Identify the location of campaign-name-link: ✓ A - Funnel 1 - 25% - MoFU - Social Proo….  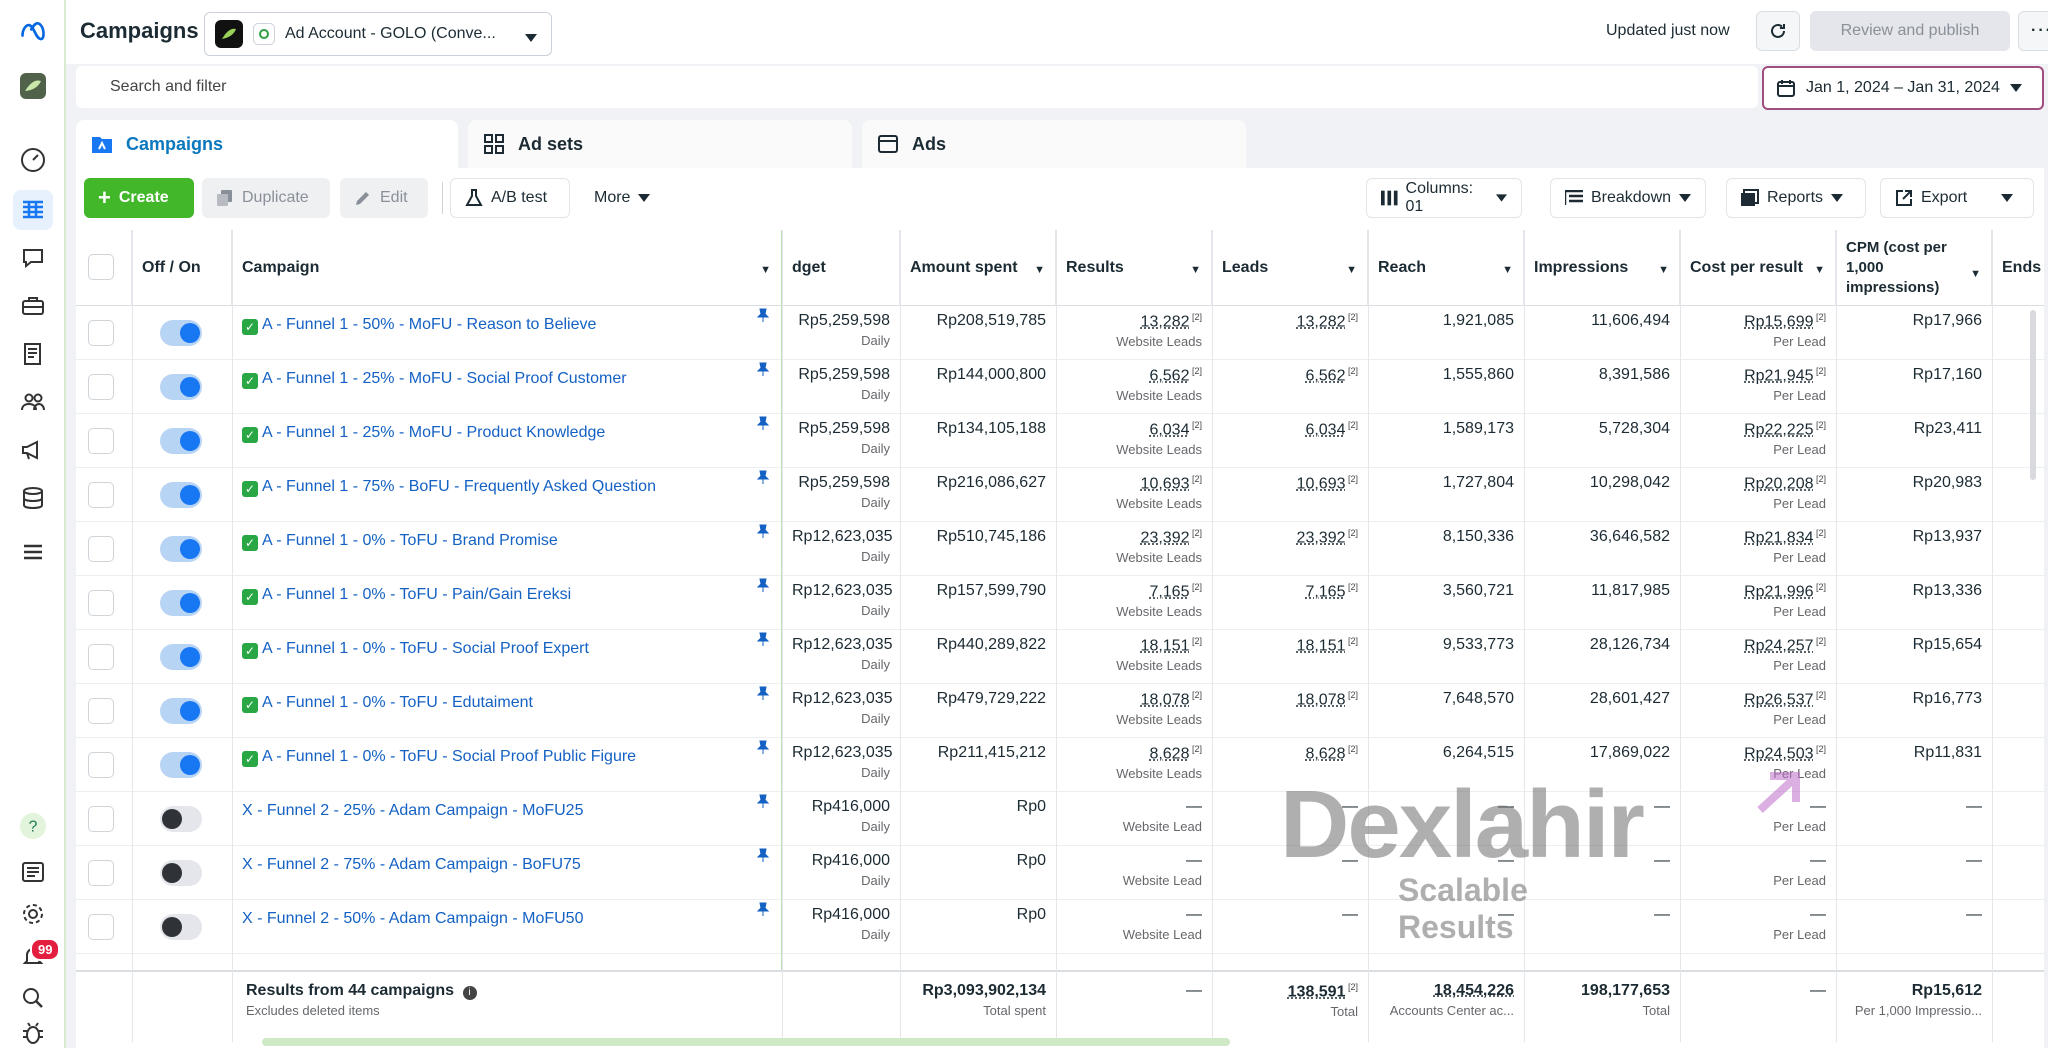
(434, 379).